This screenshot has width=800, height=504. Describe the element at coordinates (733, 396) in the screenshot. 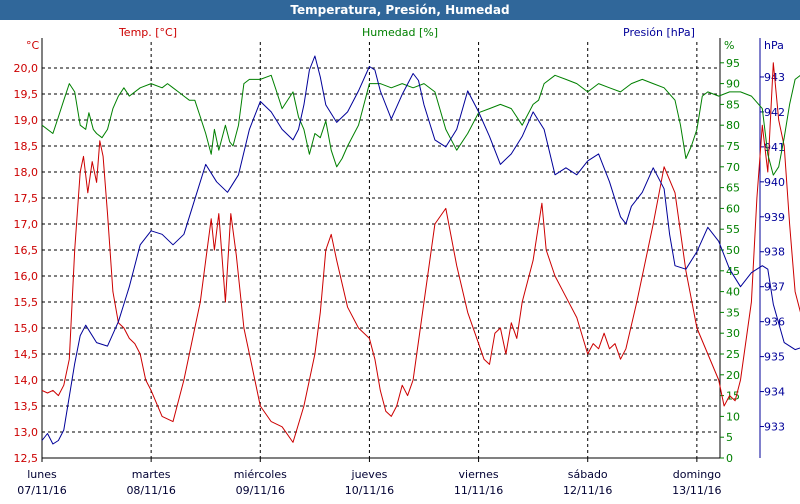

I see `humidity-tick-label: 15` at that location.